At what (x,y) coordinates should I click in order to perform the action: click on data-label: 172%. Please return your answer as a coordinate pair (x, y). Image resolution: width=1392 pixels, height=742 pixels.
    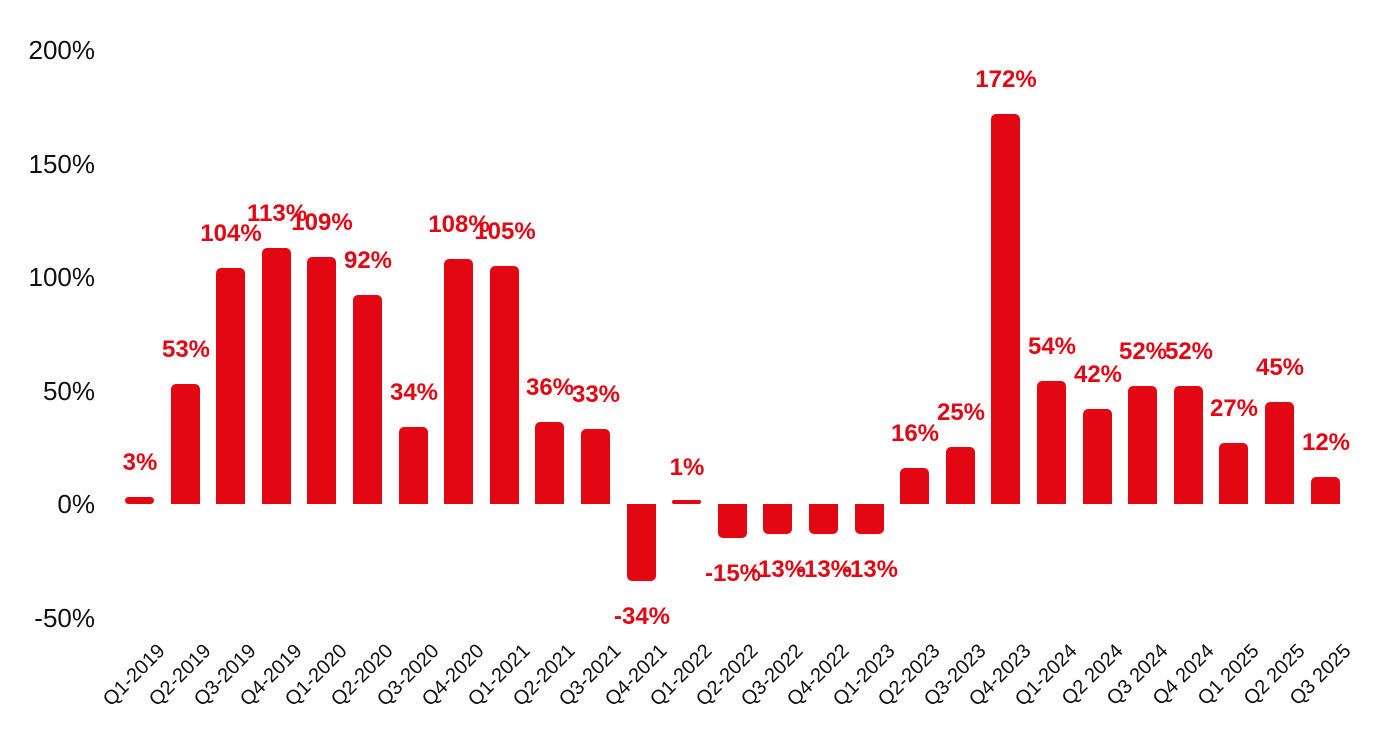
    Looking at the image, I should click on (1006, 79).